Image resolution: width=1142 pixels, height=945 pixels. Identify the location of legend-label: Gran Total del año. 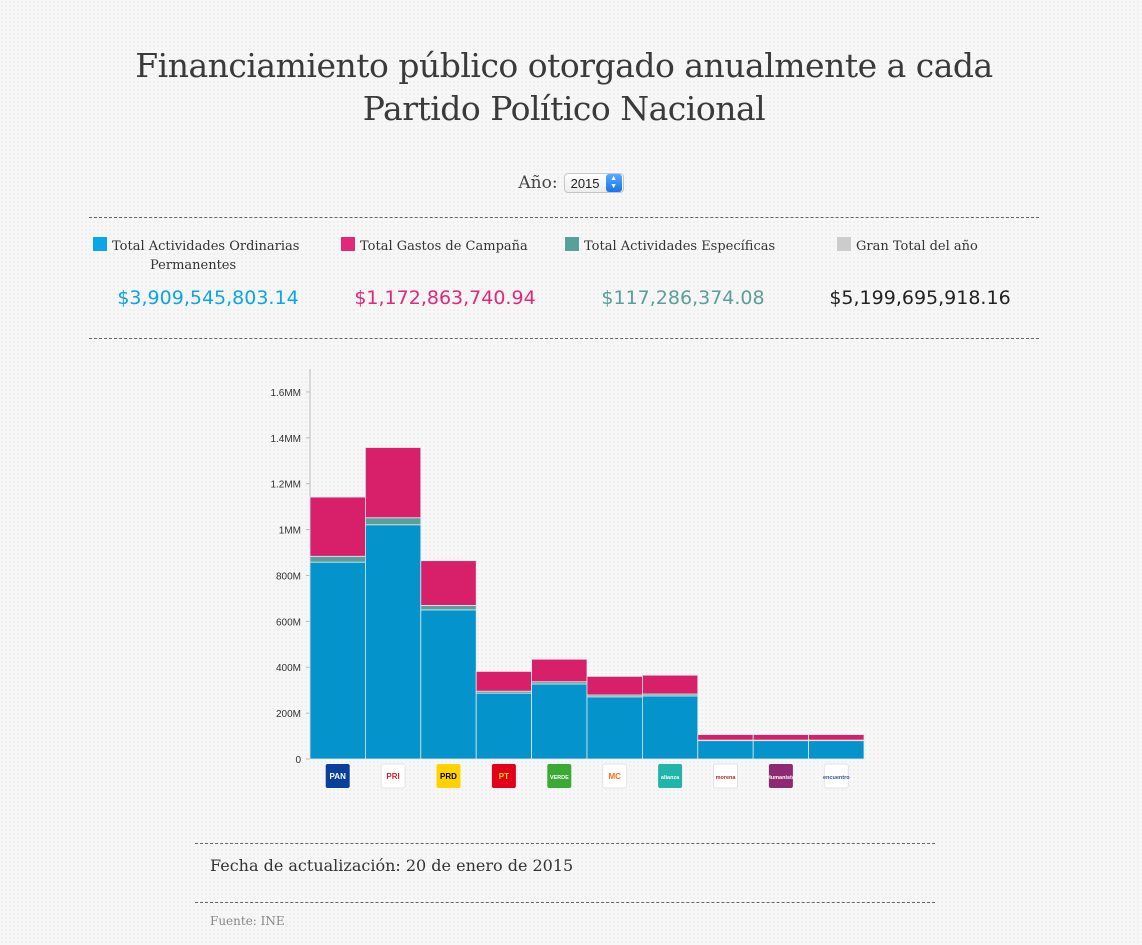
(917, 246).